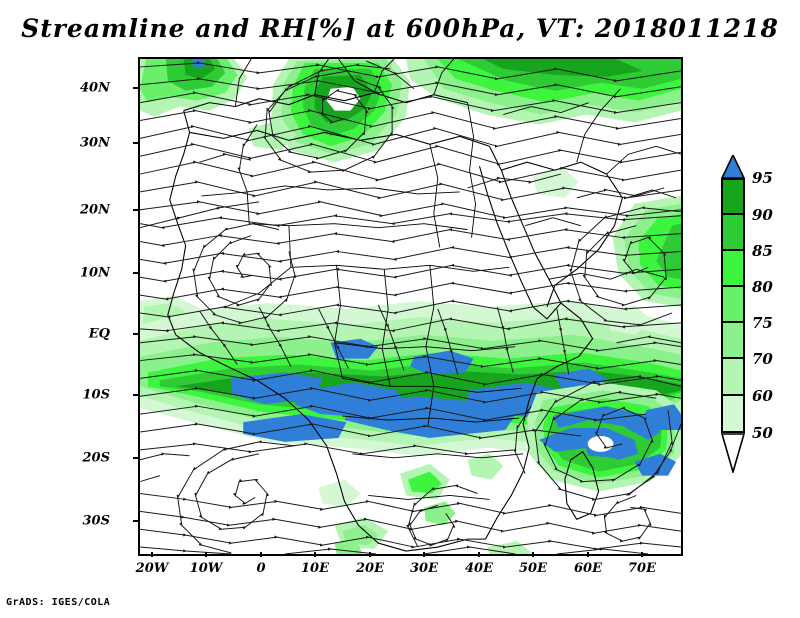 The width and height of the screenshot is (800, 618). Describe the element at coordinates (762, 287) in the screenshot. I see `colorbar-label-80: 80` at that location.